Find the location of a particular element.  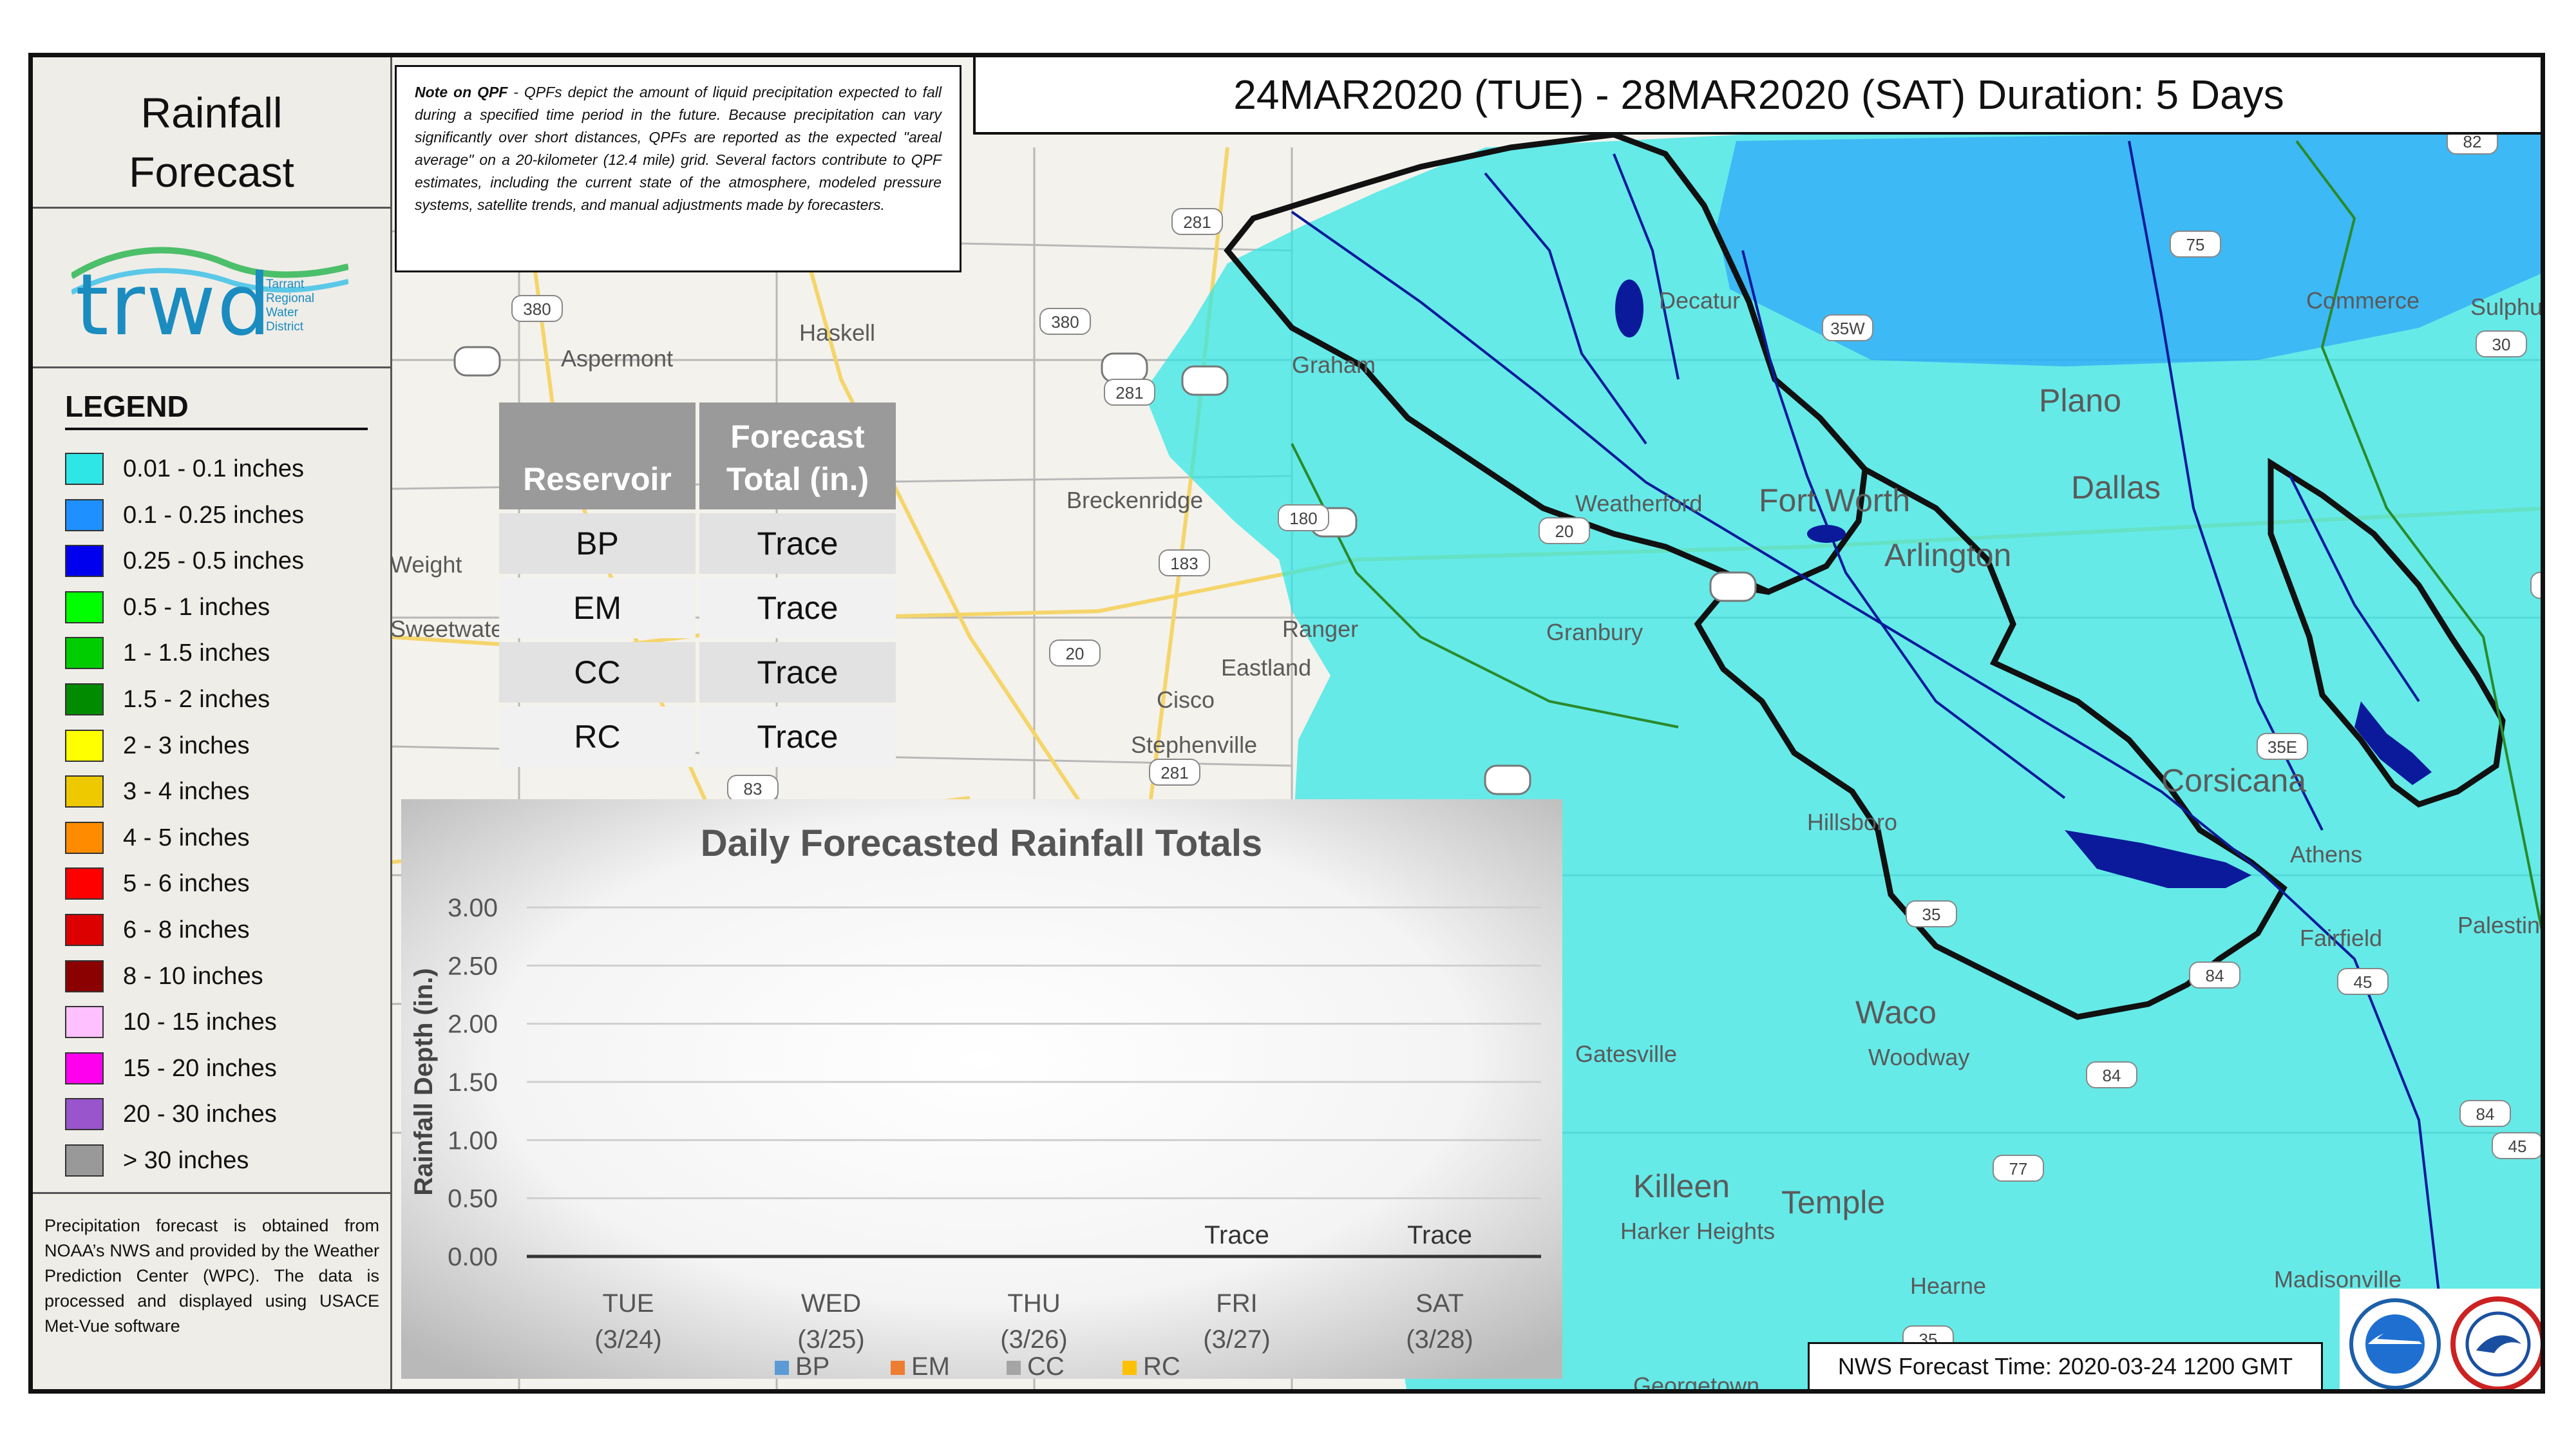

road-shield-label: 35 is located at coordinates (1931, 914).